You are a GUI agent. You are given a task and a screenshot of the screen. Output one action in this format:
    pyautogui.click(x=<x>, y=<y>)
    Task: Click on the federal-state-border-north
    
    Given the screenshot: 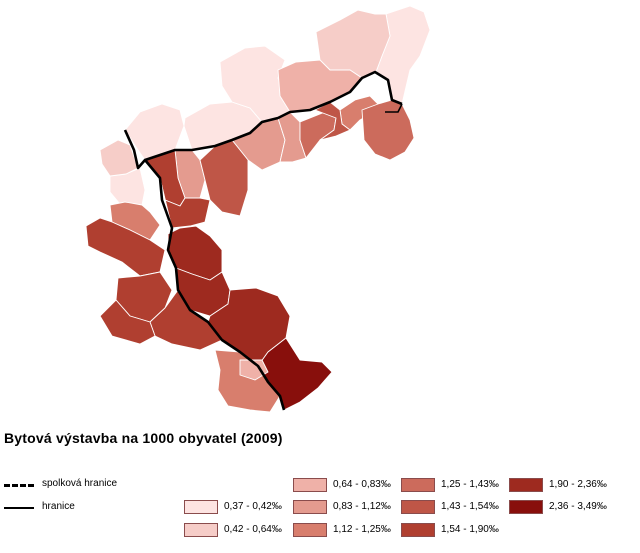 What is the action you would take?
    pyautogui.click(x=273, y=116)
    